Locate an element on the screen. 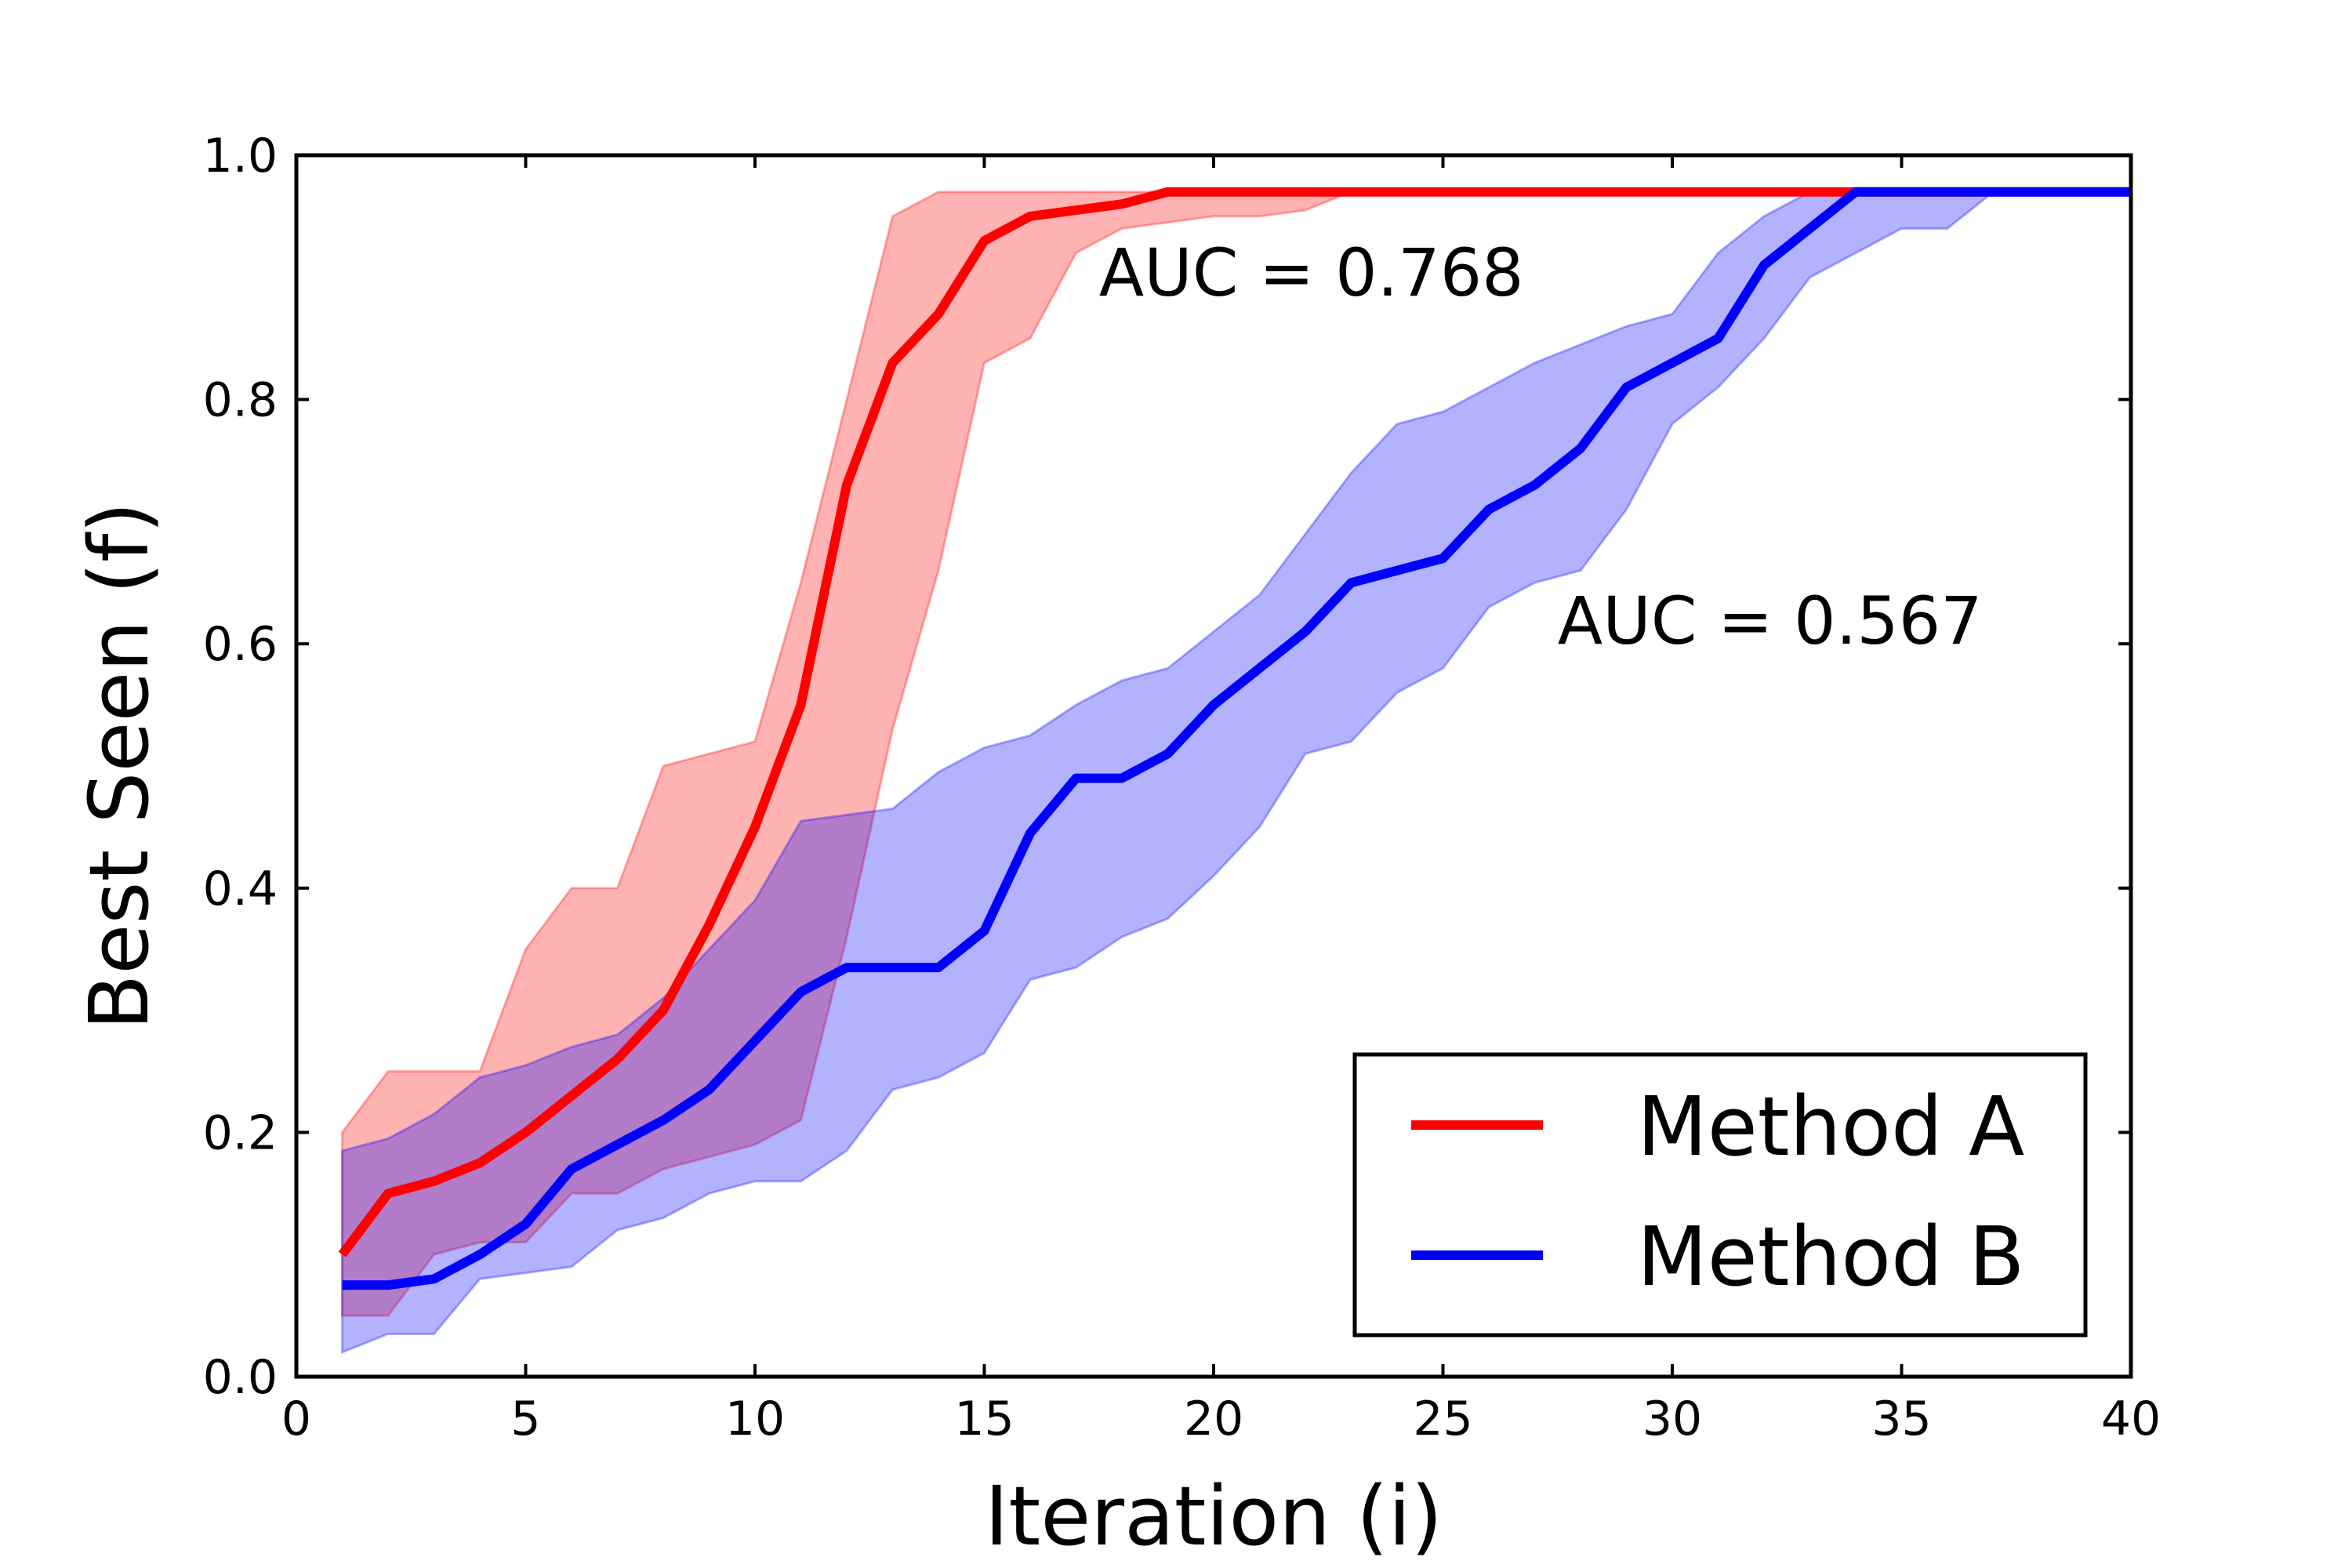 The height and width of the screenshot is (1568, 2352). auc-annotation-method-b: AUC = 0.567 is located at coordinates (1770, 621).